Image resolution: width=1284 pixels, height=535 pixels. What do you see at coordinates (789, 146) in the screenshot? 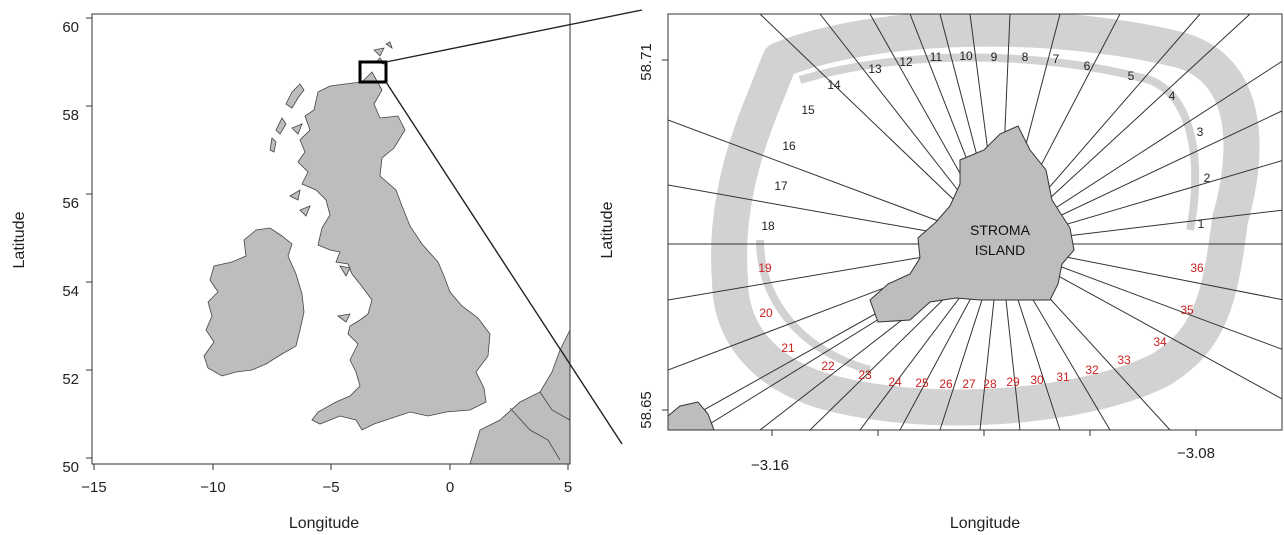
I see `sector-label: 16` at bounding box center [789, 146].